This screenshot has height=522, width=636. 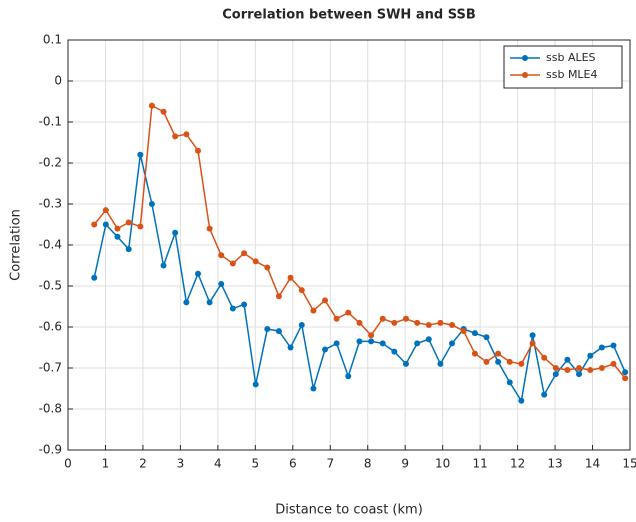 I want to click on x-tick-label: 6, so click(x=293, y=464).